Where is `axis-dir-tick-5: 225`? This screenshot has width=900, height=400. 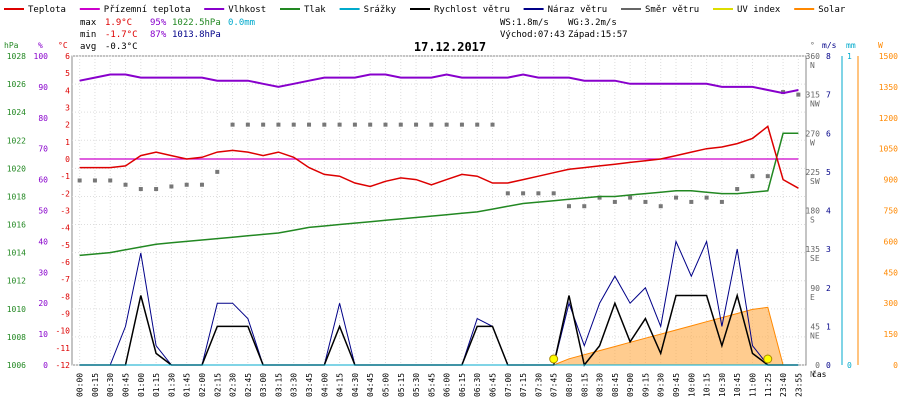 axis-dir-tick-5: 225 is located at coordinates (813, 172).